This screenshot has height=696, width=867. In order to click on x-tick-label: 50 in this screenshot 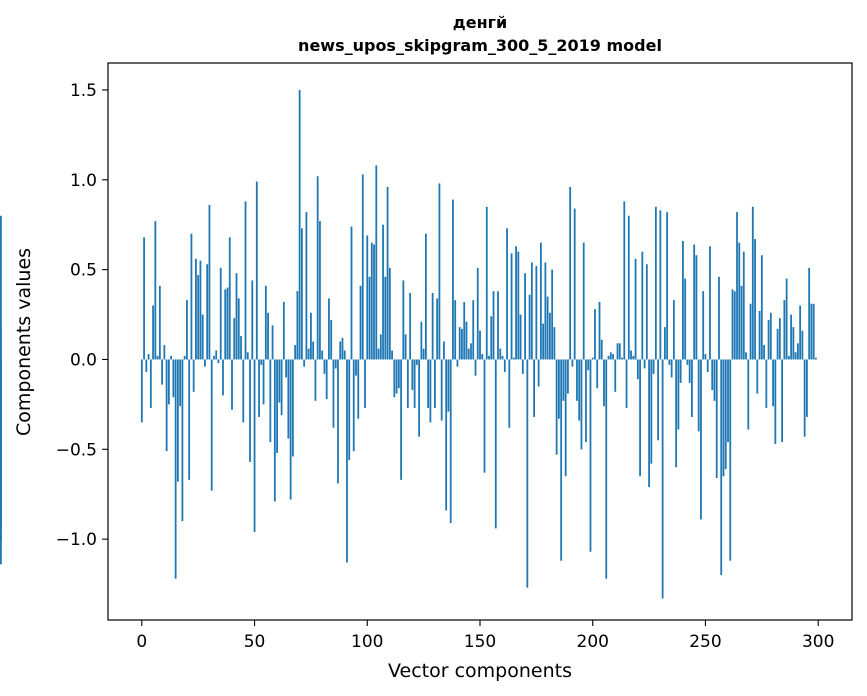, I will do `click(255, 642)`.